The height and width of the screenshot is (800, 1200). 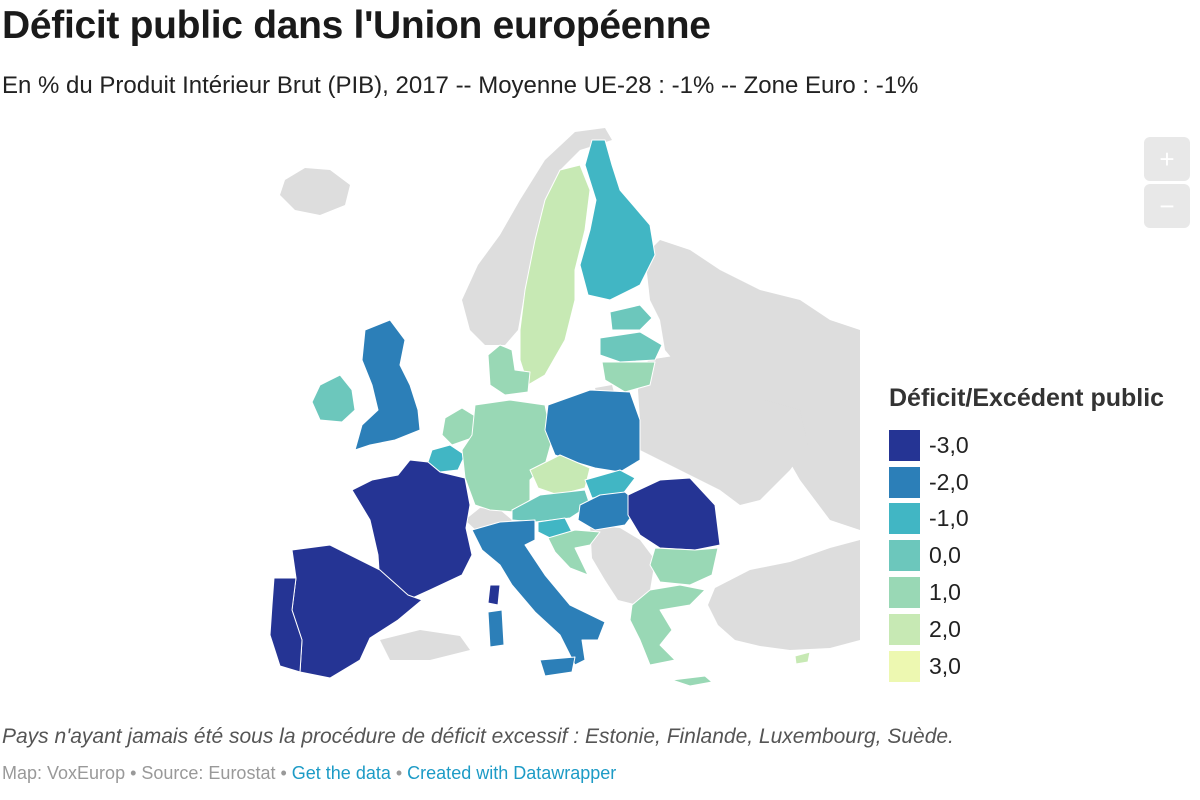 What do you see at coordinates (667, 625) in the screenshot?
I see `country-greece` at bounding box center [667, 625].